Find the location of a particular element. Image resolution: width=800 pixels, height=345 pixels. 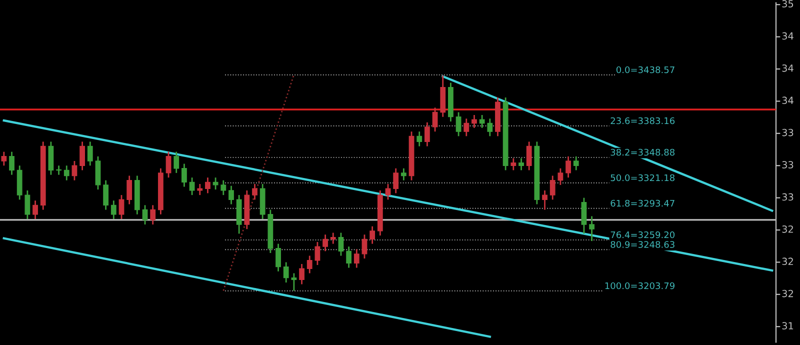

ref-line-label: 80.9=3248.63 is located at coordinates (642, 244).